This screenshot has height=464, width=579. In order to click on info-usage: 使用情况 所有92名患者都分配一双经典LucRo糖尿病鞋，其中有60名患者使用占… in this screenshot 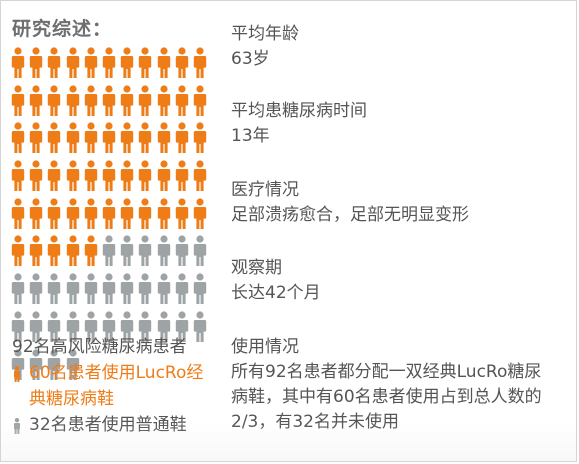, I will do `click(391, 385)`.